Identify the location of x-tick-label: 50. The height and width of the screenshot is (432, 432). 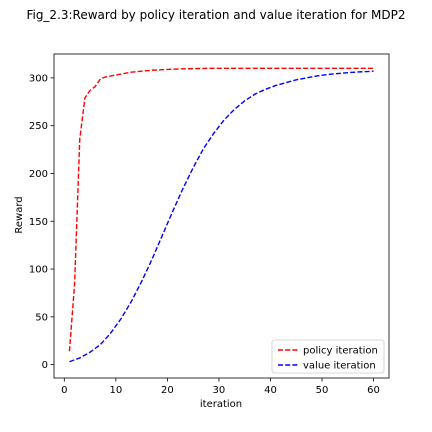
(322, 390).